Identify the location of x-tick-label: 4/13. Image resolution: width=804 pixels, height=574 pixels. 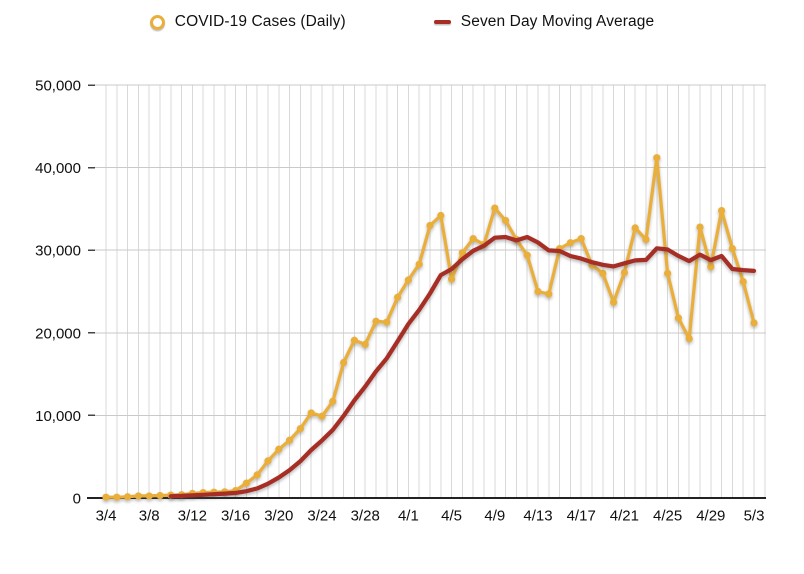
(537, 516).